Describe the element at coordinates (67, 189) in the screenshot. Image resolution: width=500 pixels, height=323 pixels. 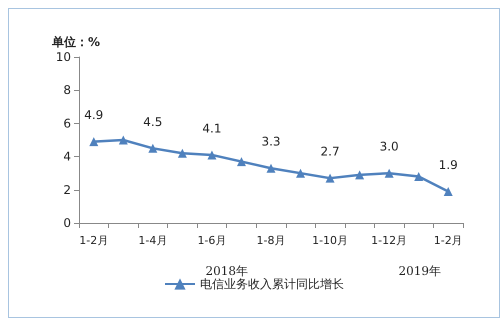
I see `y-tick-label: 2` at that location.